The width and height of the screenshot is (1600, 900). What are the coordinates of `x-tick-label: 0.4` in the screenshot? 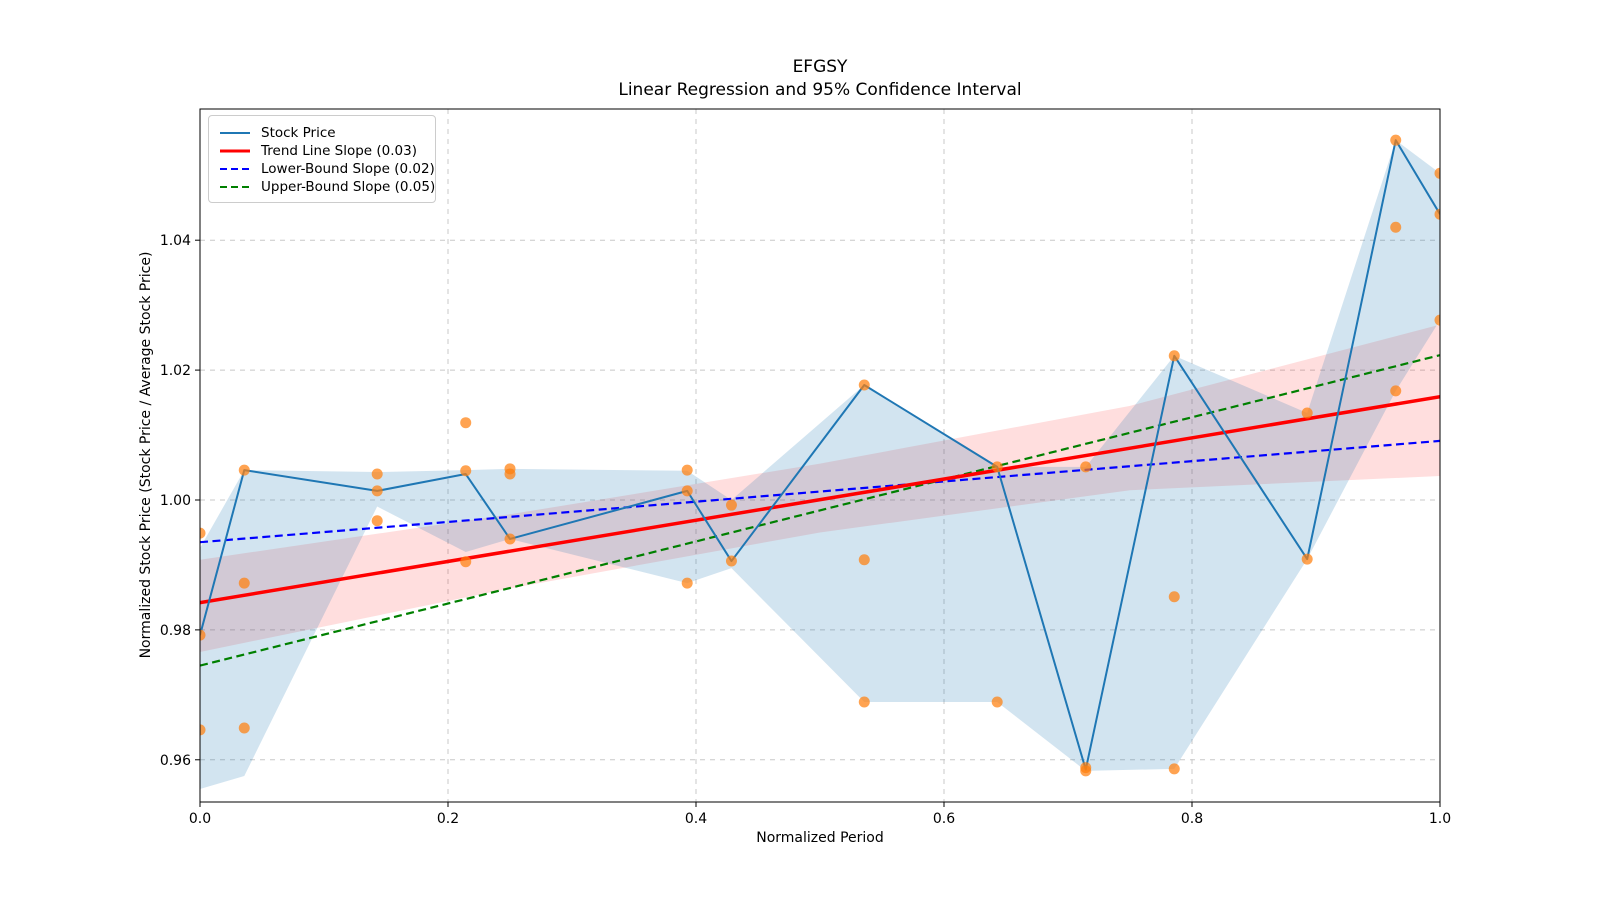 It's located at (696, 819).